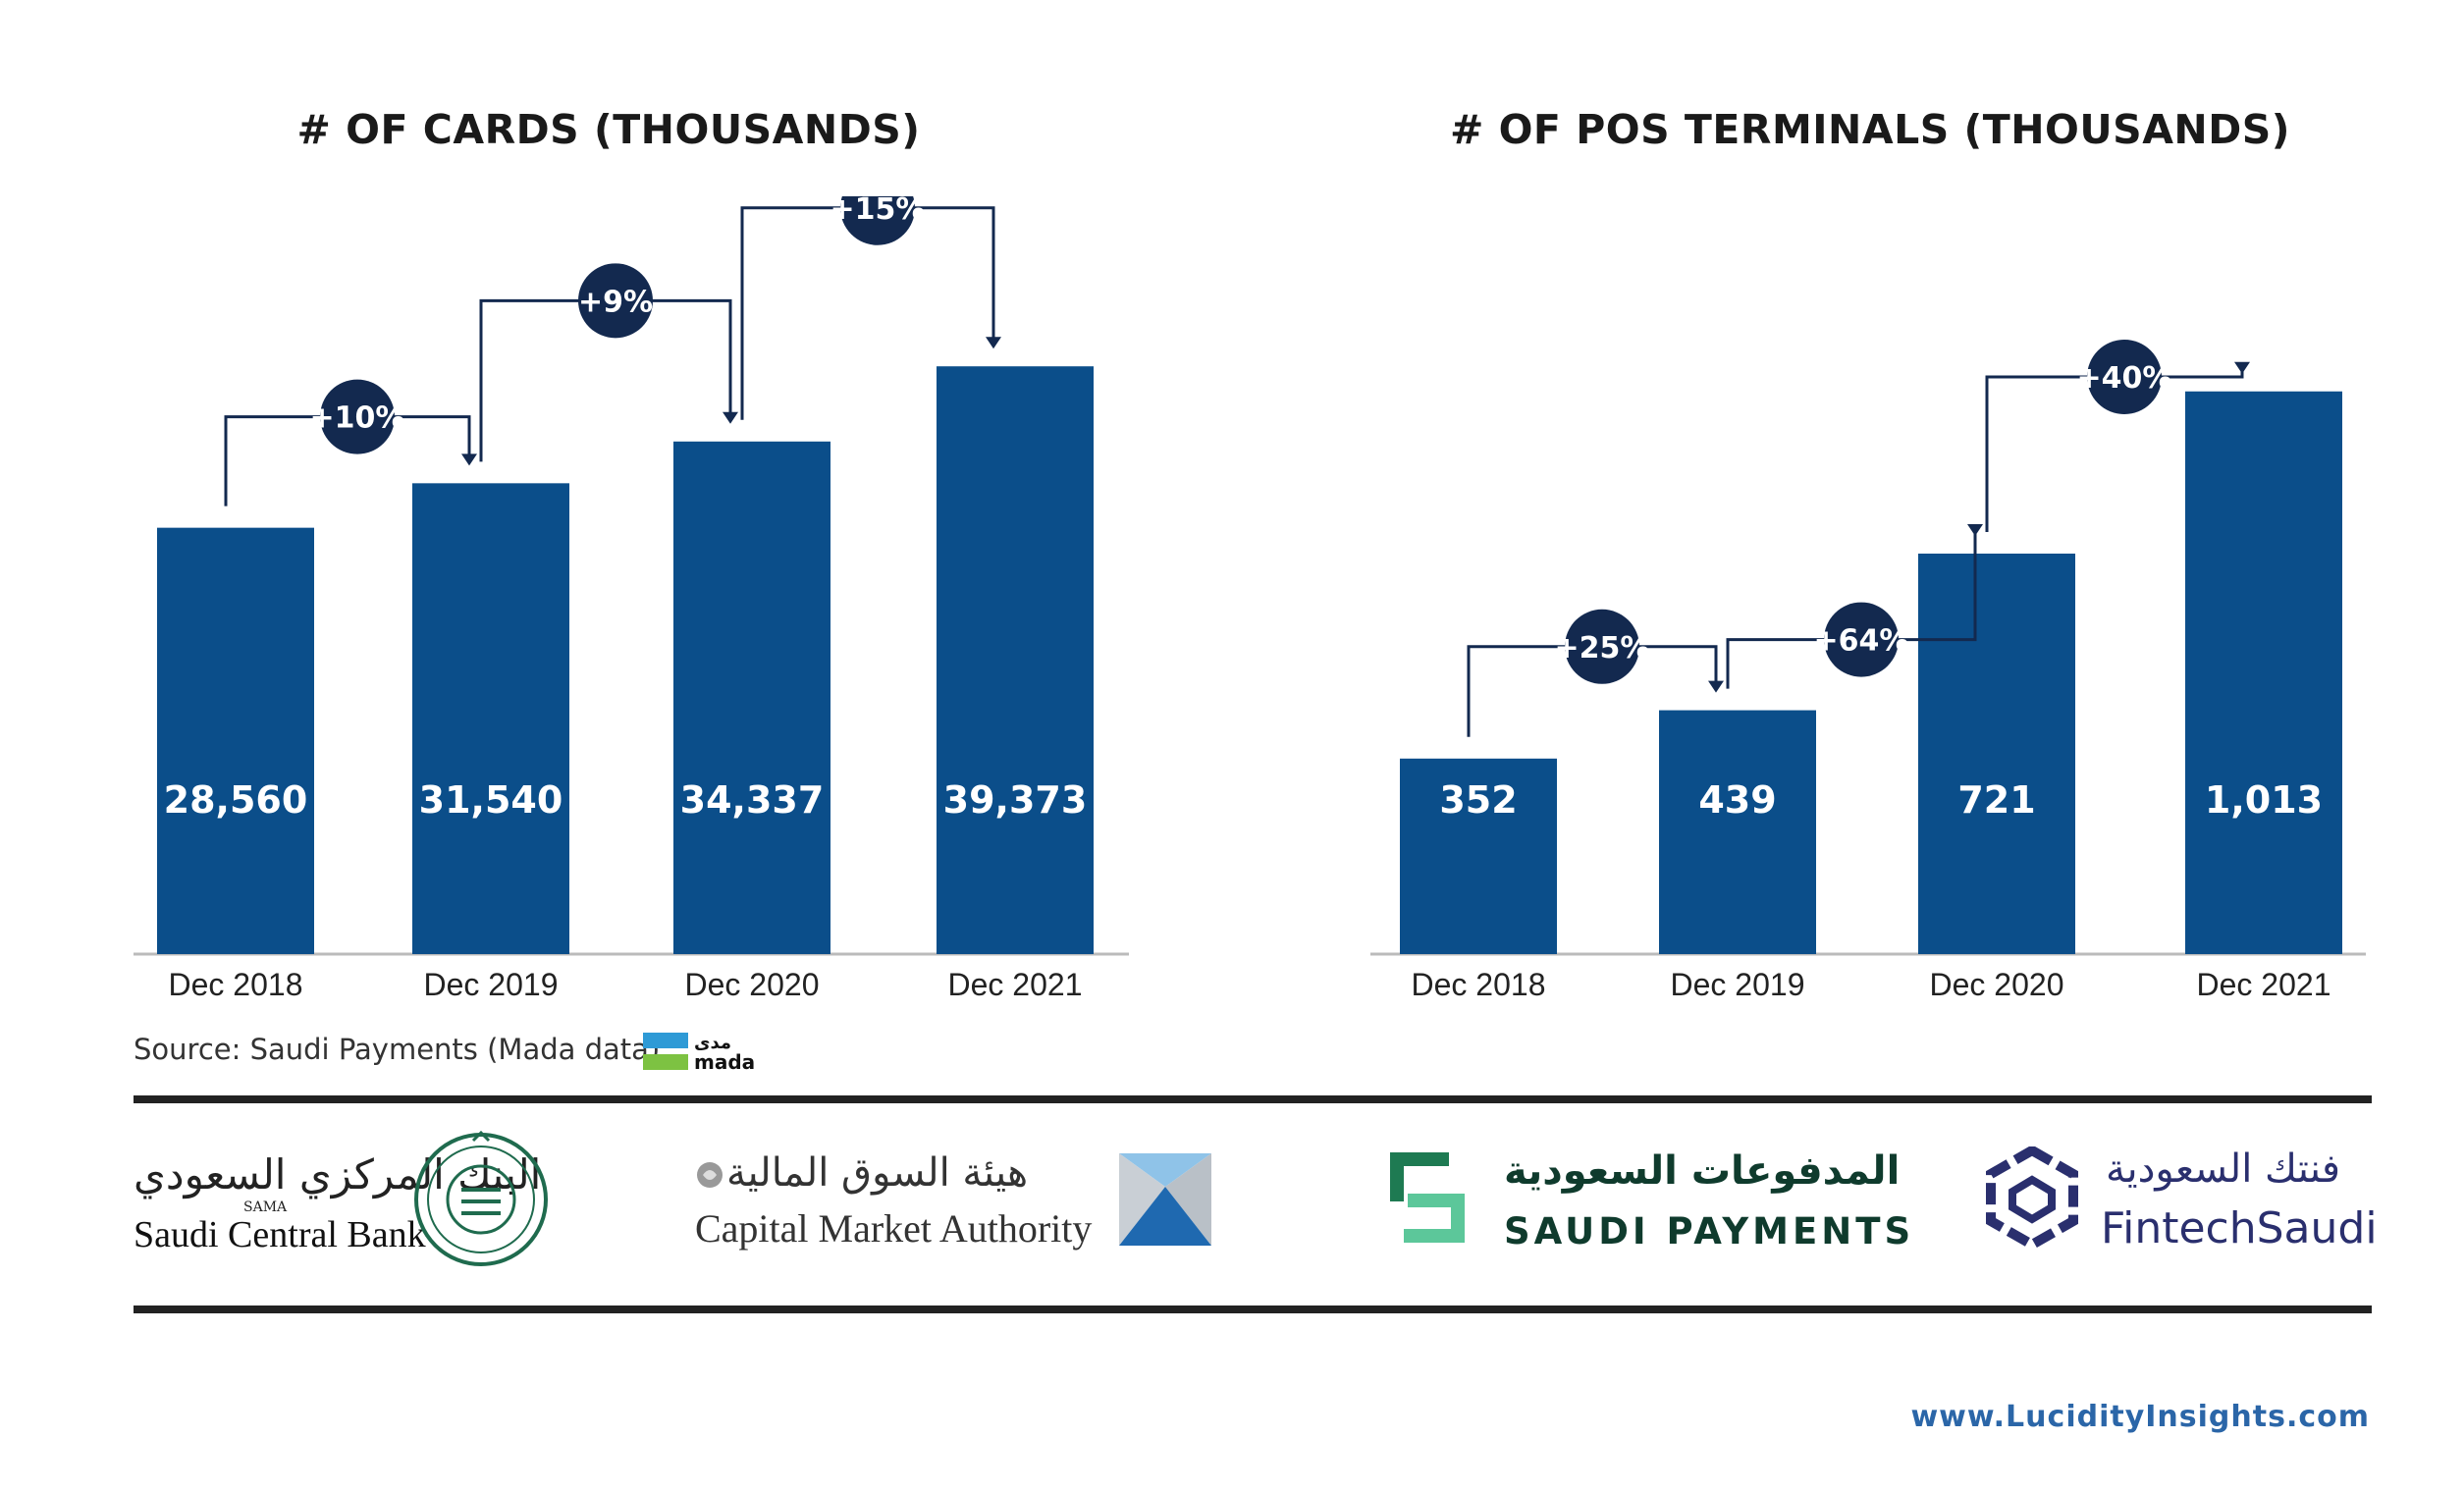 The image size is (2464, 1492). Describe the element at coordinates (491, 800) in the screenshot. I see `cards-value-label-1: 31,540` at that location.